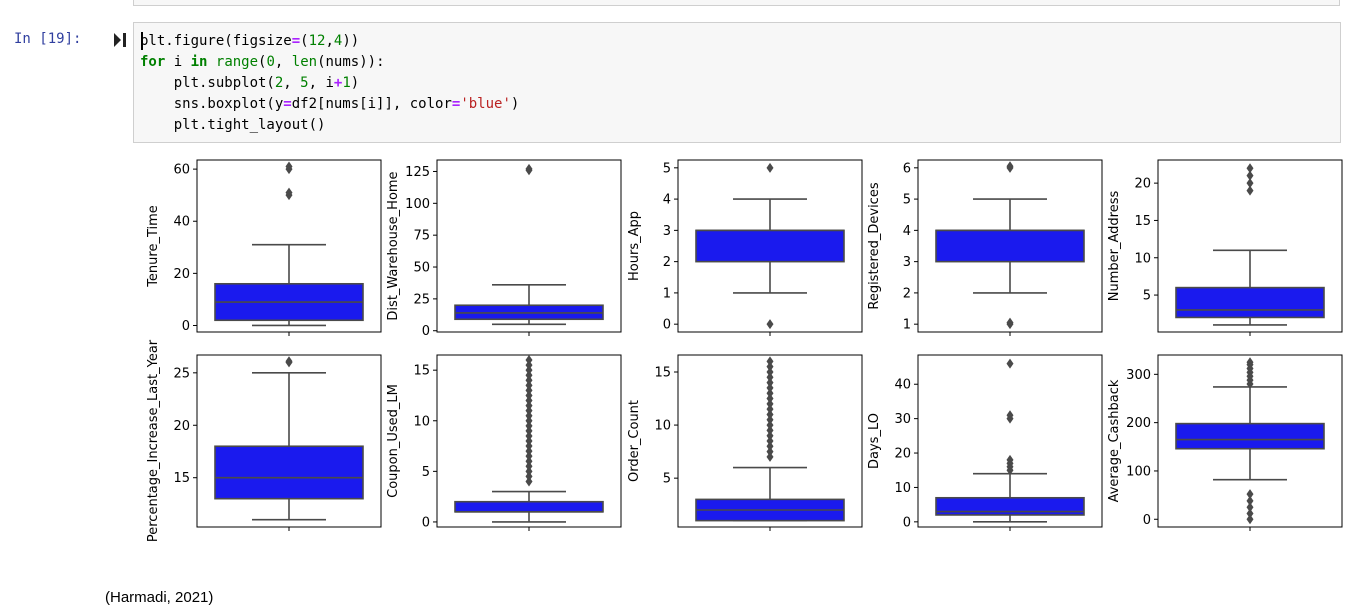 This screenshot has height=606, width=1352. What do you see at coordinates (985, 247) in the screenshot?
I see `boxplot-registered-devices: 1 2 3 4 5 6 Registered_Devices` at bounding box center [985, 247].